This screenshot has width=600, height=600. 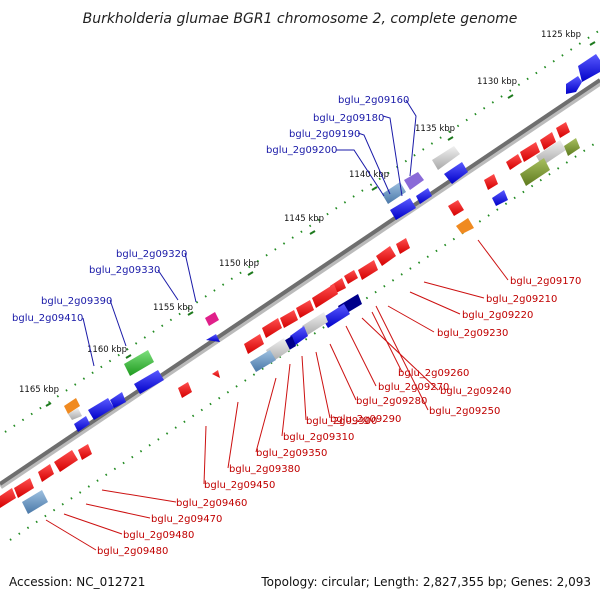 I want to click on gene-label: bglu_2g09270, so click(x=413, y=387).